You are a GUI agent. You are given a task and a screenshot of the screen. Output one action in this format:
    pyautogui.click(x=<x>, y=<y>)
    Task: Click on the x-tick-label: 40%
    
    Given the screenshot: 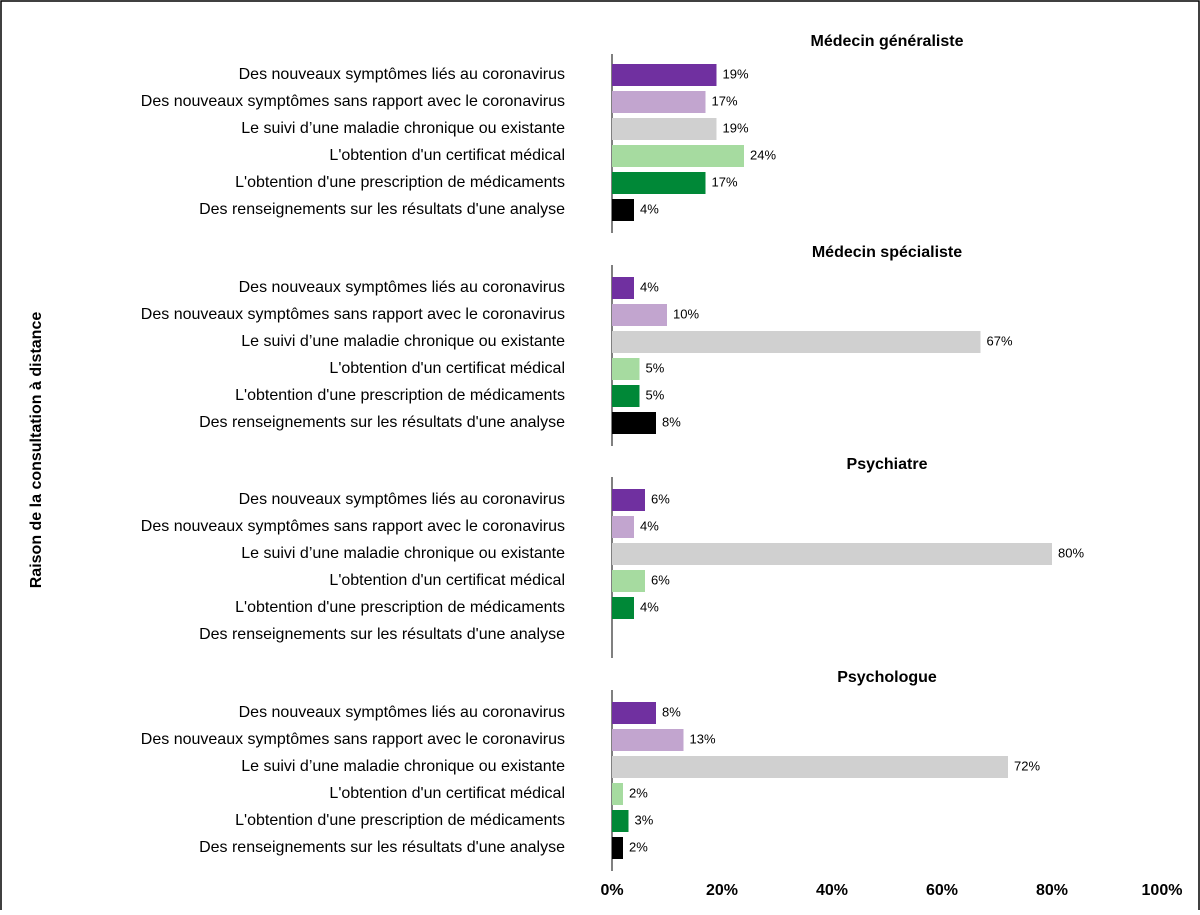 What is the action you would take?
    pyautogui.click(x=832, y=890)
    